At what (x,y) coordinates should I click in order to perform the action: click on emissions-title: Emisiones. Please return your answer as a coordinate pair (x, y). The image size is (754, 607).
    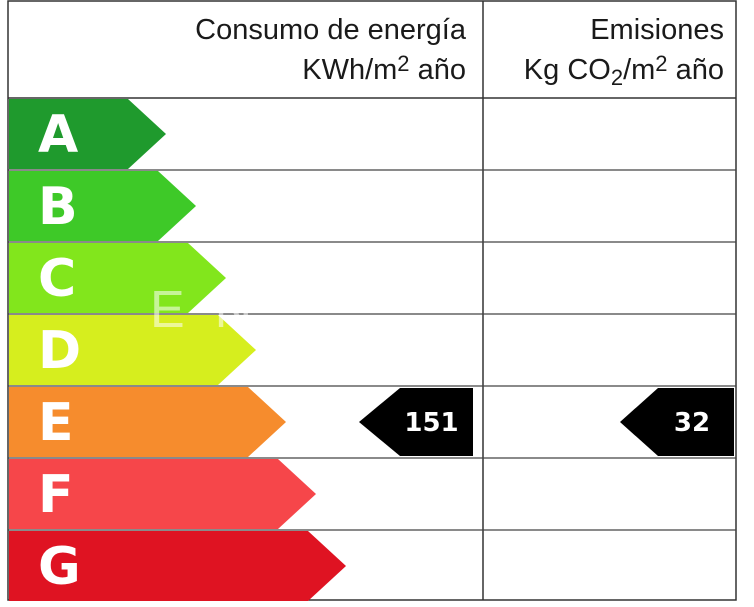
    Looking at the image, I should click on (657, 30).